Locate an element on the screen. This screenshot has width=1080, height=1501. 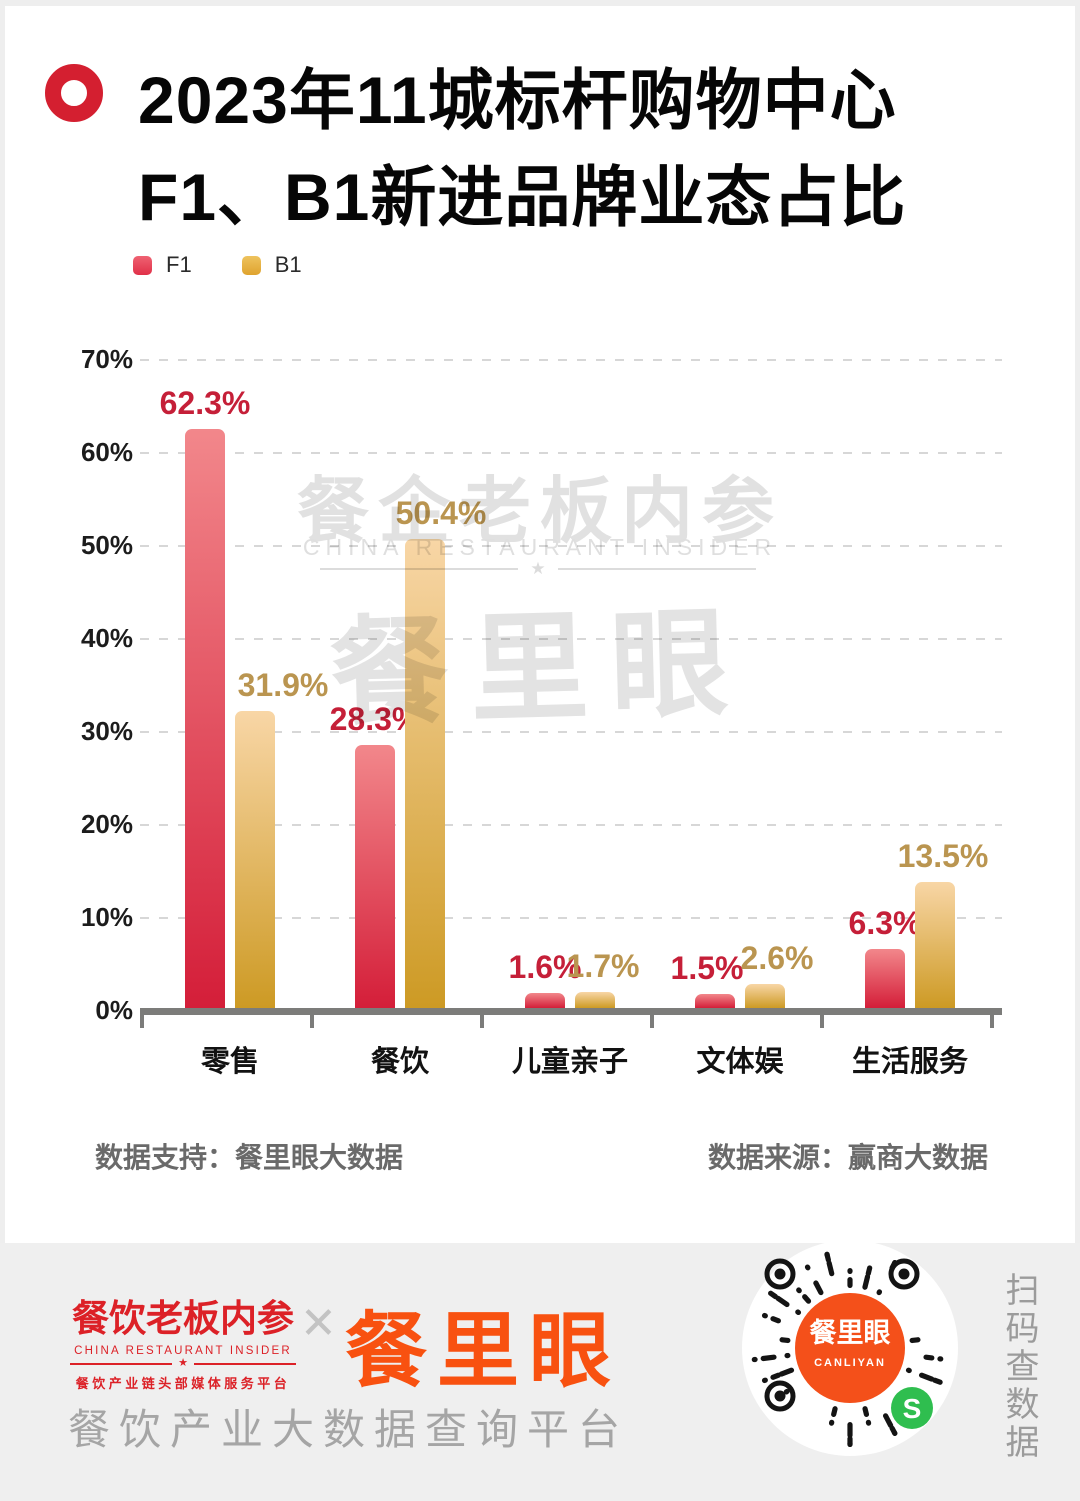
y-axis-tick-label: 50% is located at coordinates (106, 545).